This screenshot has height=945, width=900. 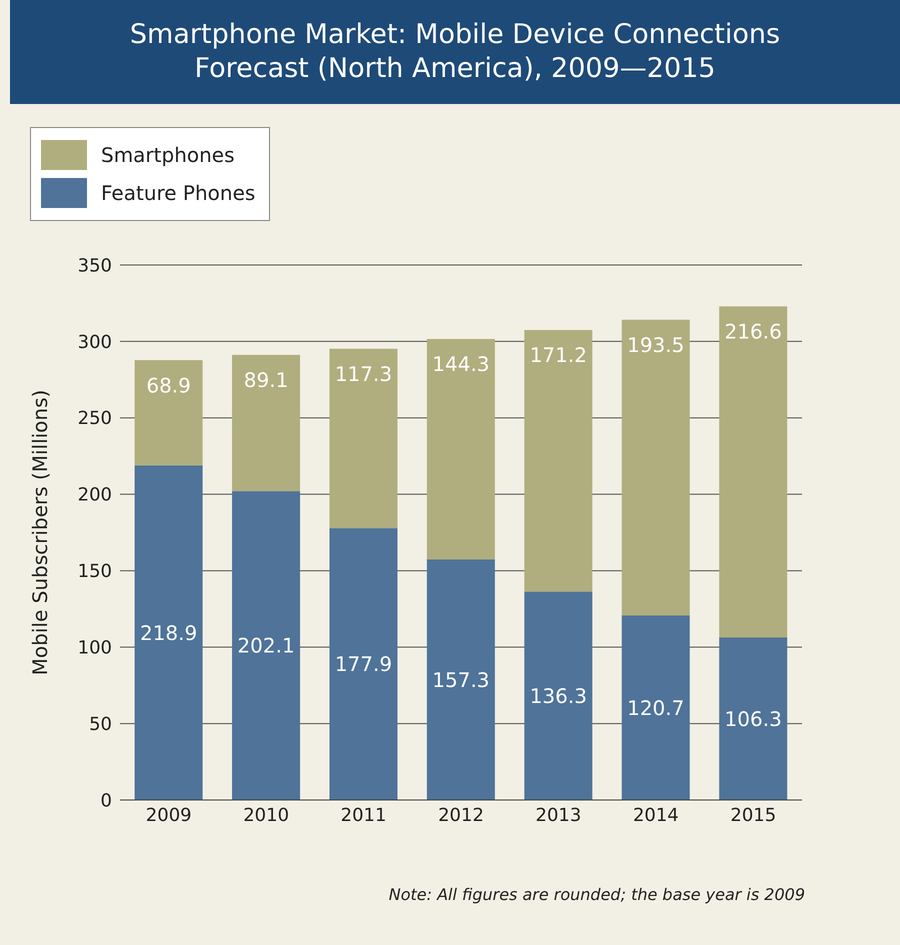 I want to click on data-label: 68.9, so click(x=168, y=385).